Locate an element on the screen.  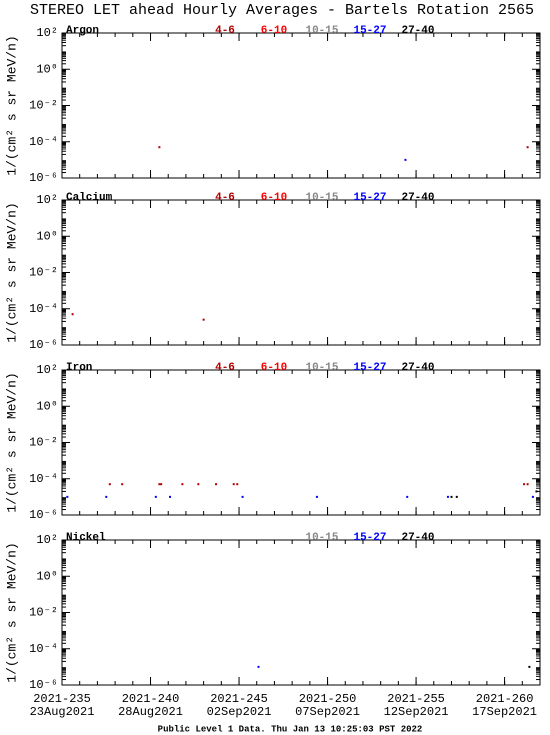
x-tick-label: 2021-240 is located at coordinates (151, 699).